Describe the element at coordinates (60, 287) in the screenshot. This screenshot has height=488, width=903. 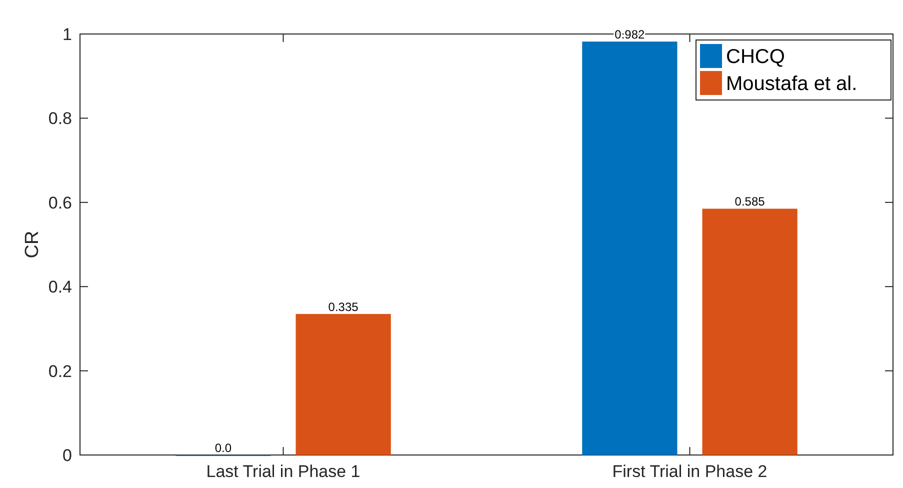
I see `y-tick-label: 0.4` at that location.